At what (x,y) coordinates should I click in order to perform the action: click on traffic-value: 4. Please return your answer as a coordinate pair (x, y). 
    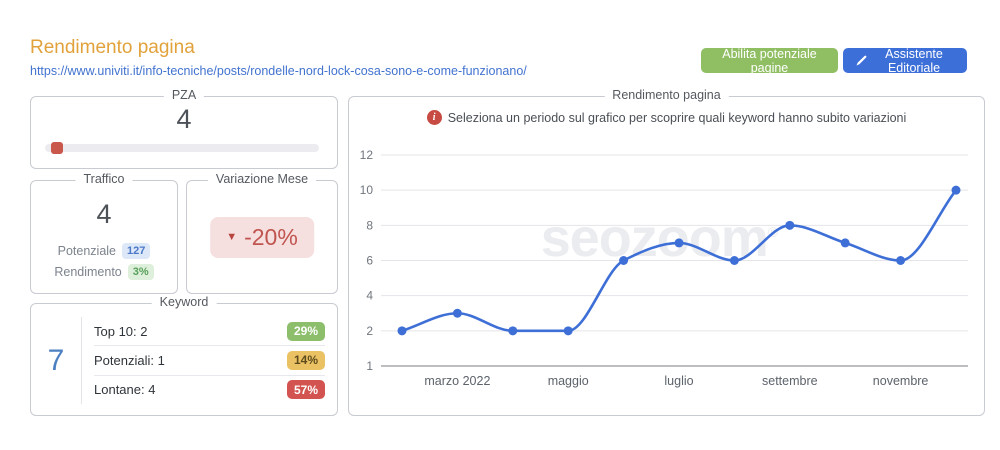
    Looking at the image, I should click on (104, 214).